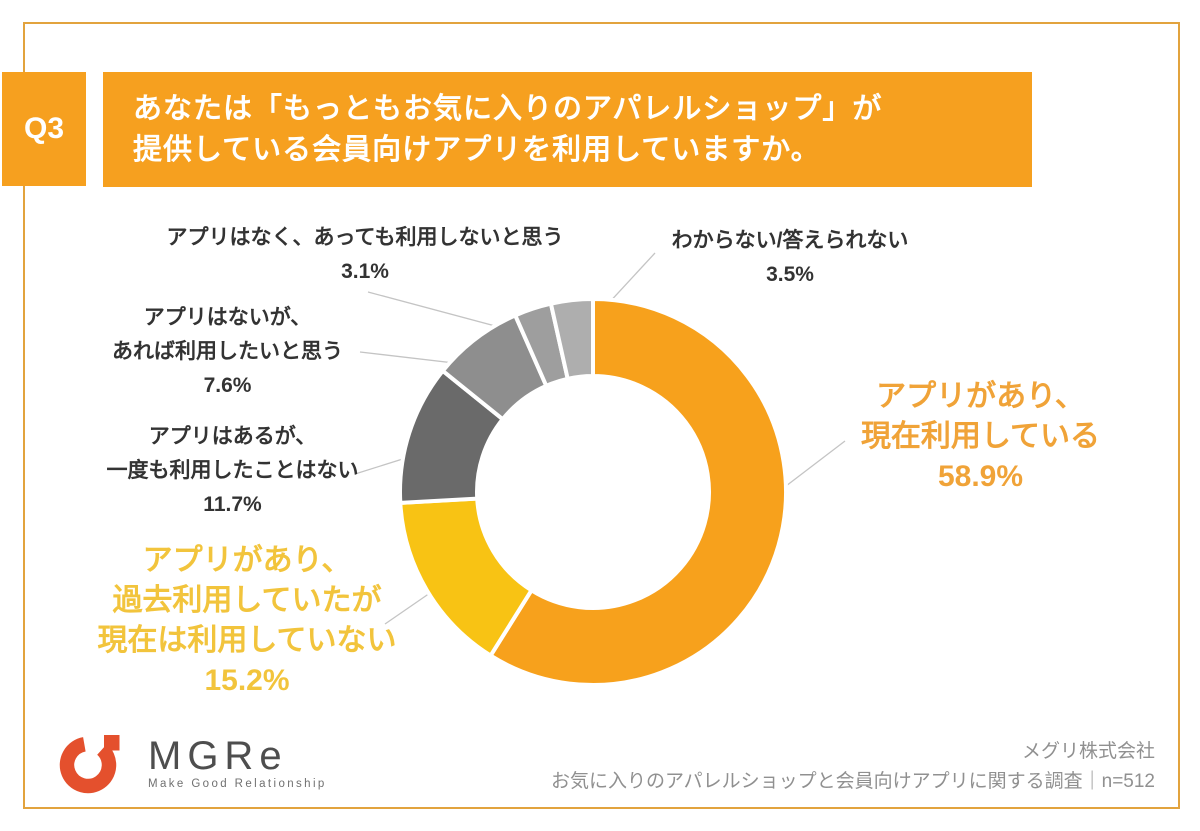 This screenshot has width=1200, height=831. I want to click on callout-label-line2: 一度も利用したことはない, so click(232, 470).